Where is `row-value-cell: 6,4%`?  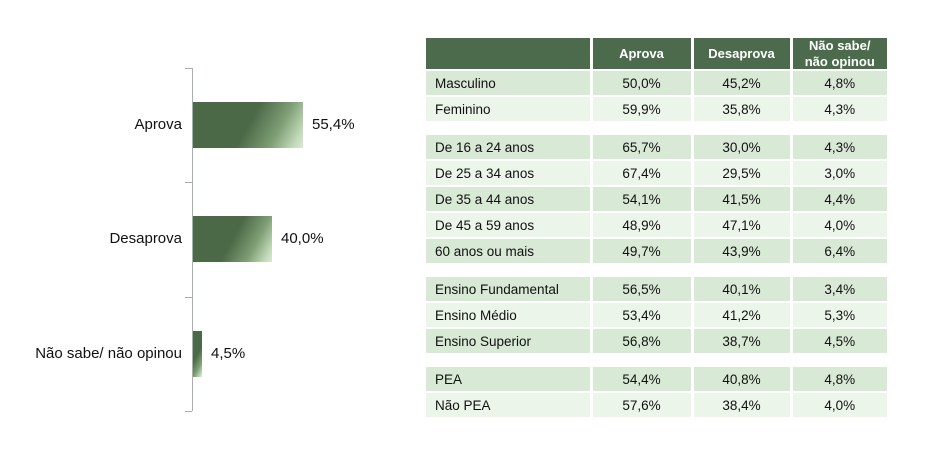
row-value-cell: 6,4% is located at coordinates (838, 252).